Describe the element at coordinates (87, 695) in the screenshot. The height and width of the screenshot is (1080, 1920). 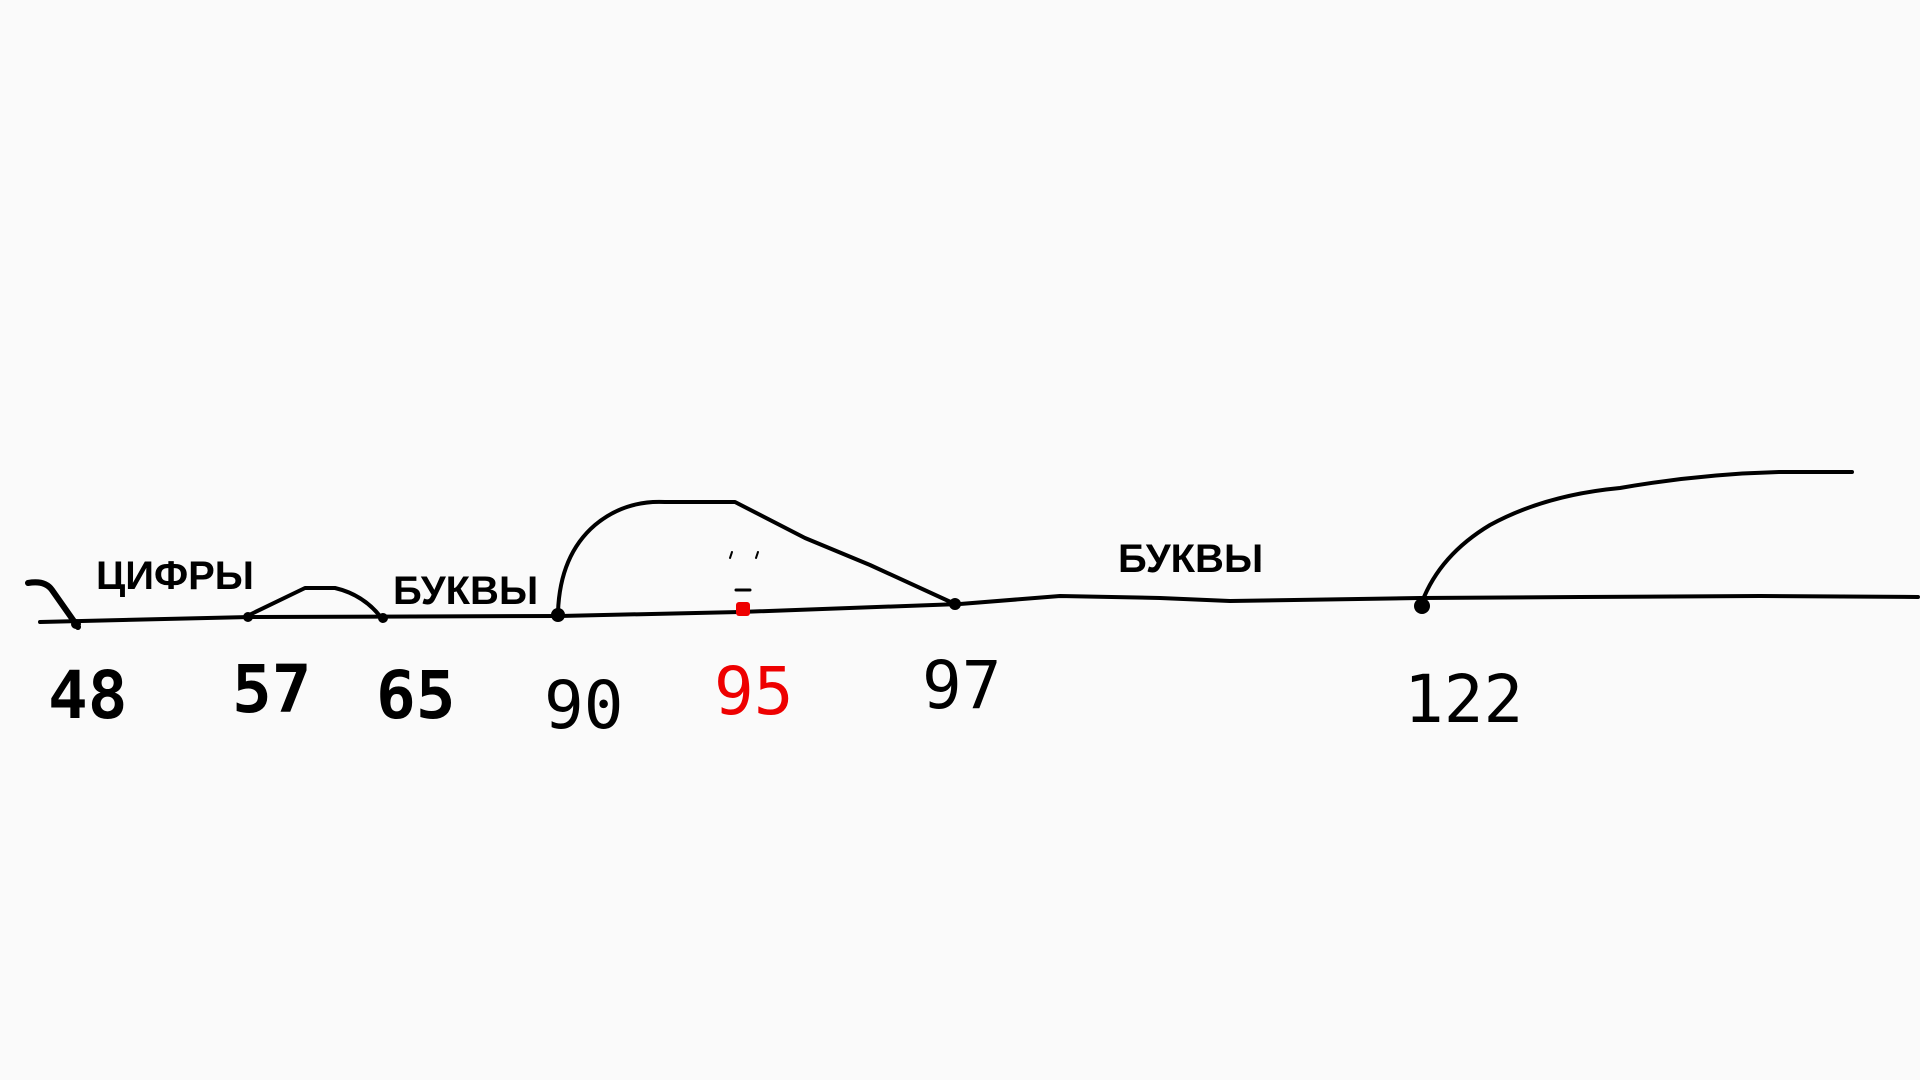
I see `number-48: 48` at that location.